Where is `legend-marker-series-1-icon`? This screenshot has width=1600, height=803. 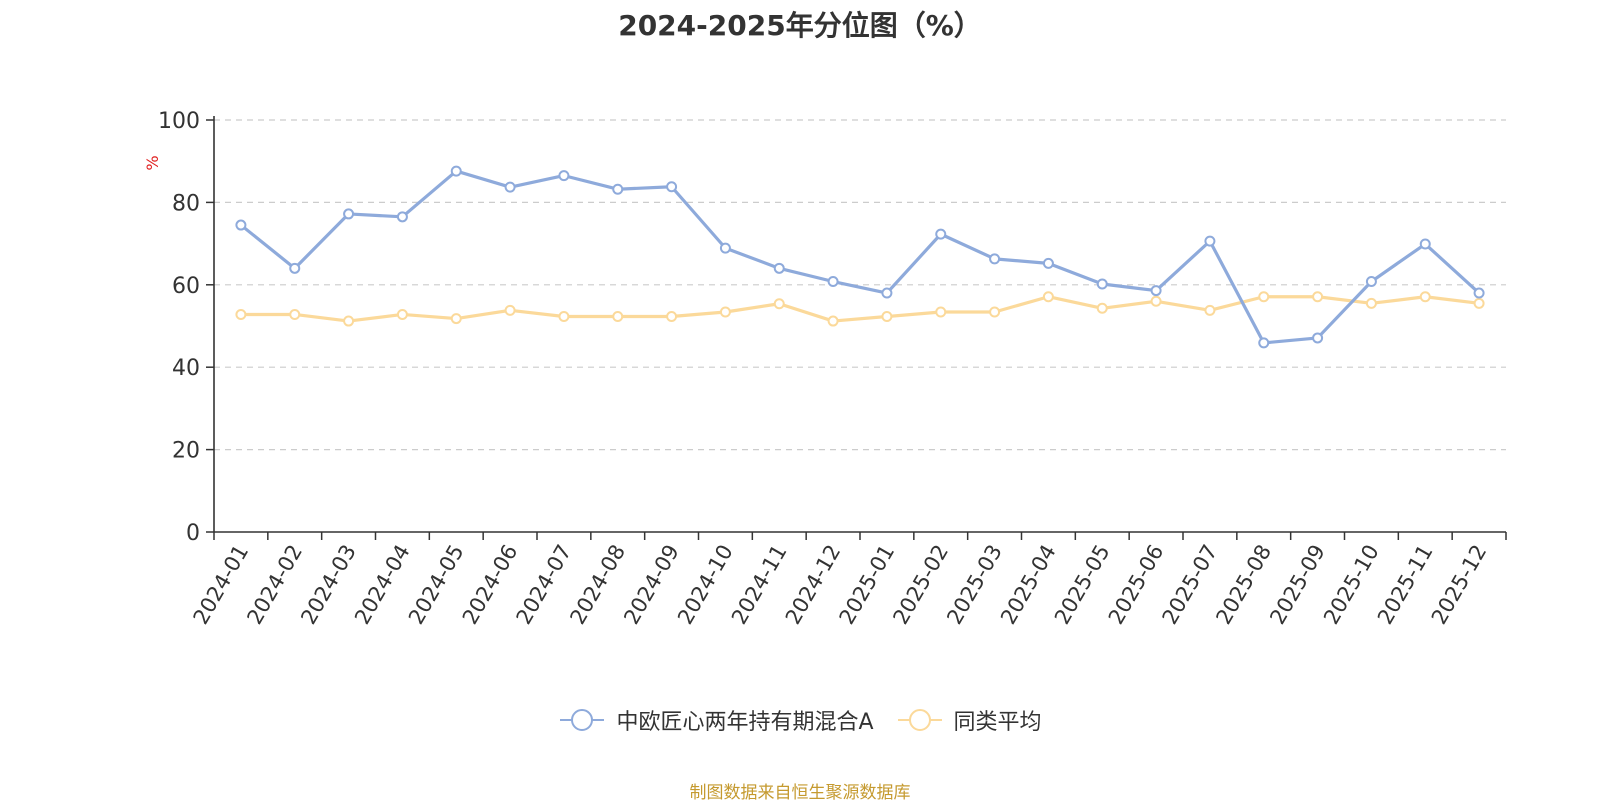 legend-marker-series-1-icon is located at coordinates (582, 720).